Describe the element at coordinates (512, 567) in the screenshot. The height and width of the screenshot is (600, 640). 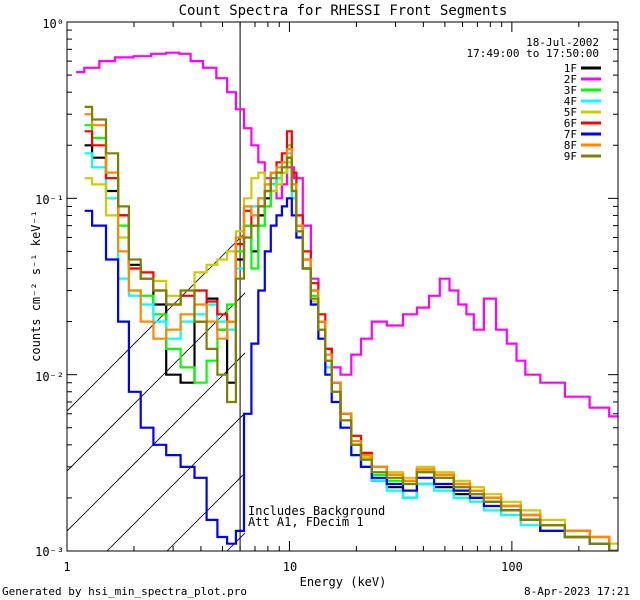
I see `x-tick-label-100: 100` at that location.